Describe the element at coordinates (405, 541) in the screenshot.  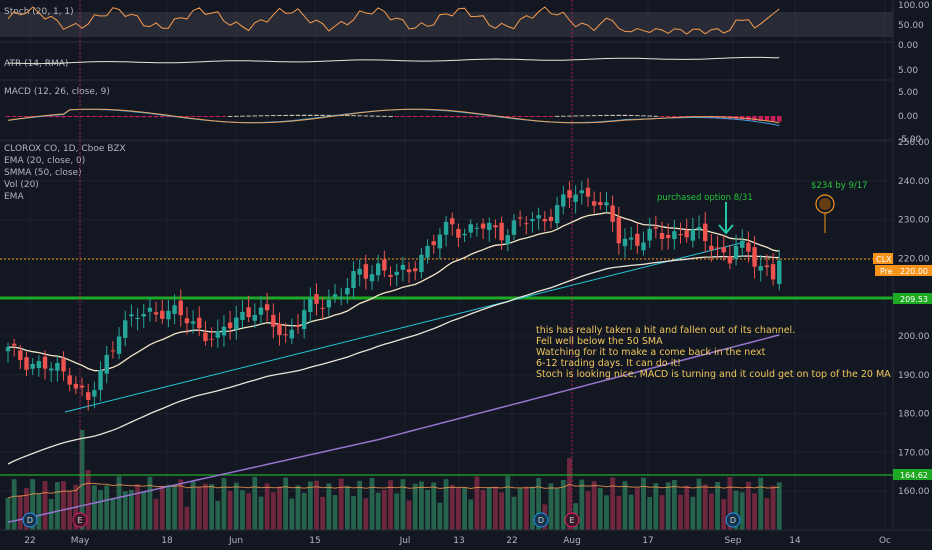
I see `time-tick: Jul` at that location.